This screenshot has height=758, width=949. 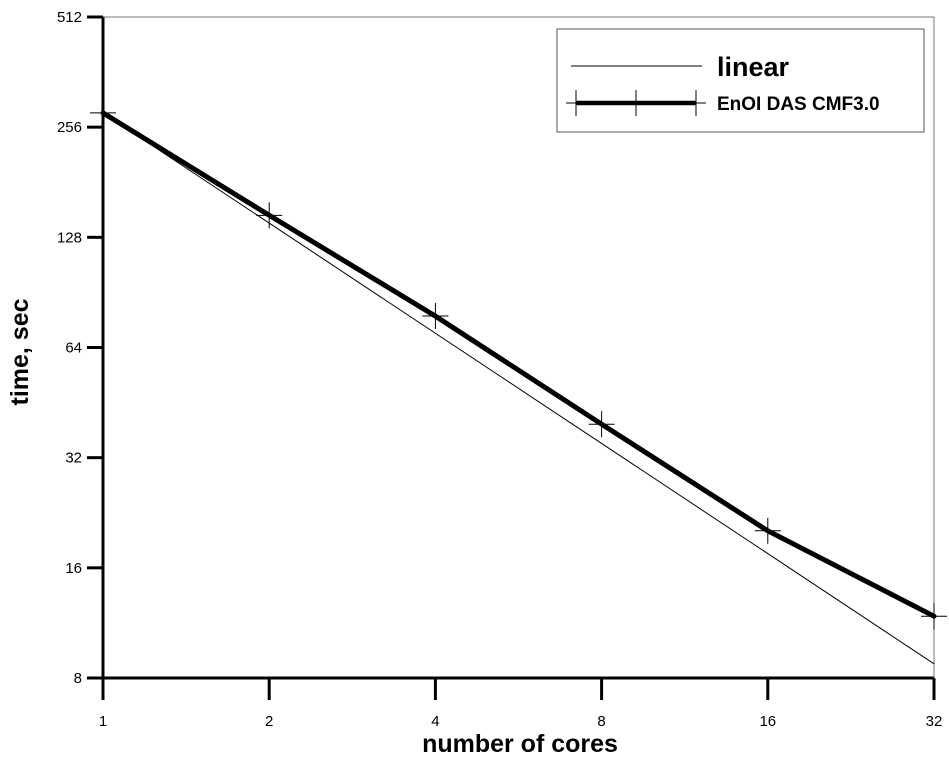 I want to click on x-axis-ticks: 1 2 4 8 16 32, so click(x=521, y=704).